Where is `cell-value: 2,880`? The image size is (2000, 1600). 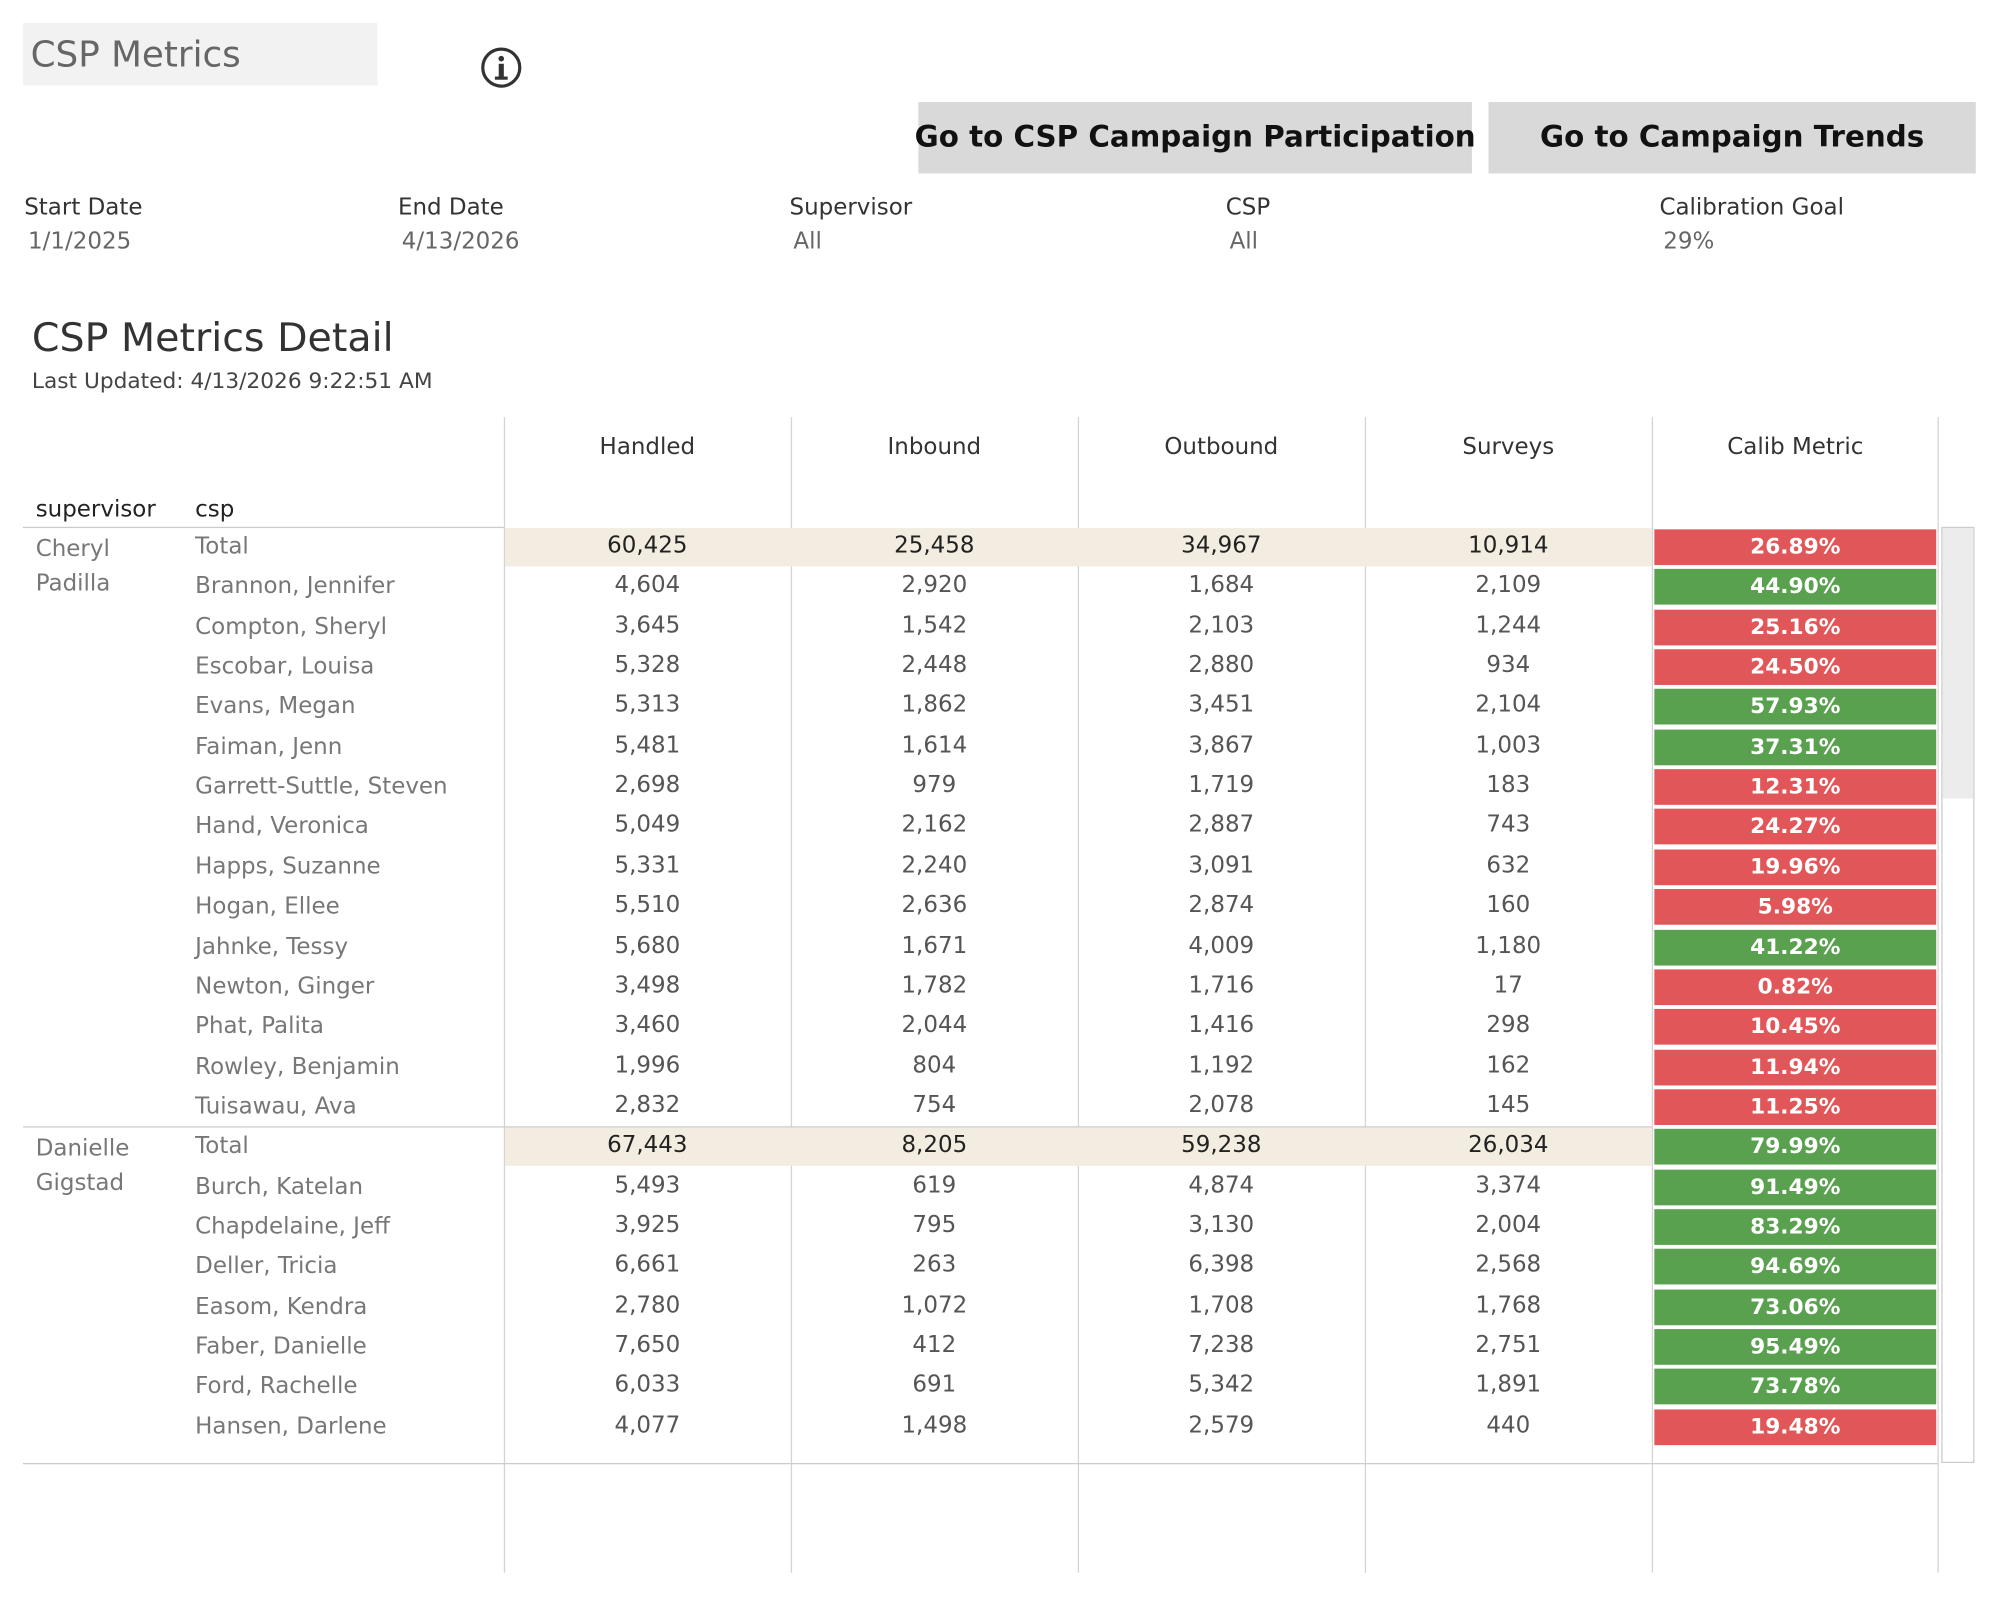 cell-value: 2,880 is located at coordinates (1221, 665).